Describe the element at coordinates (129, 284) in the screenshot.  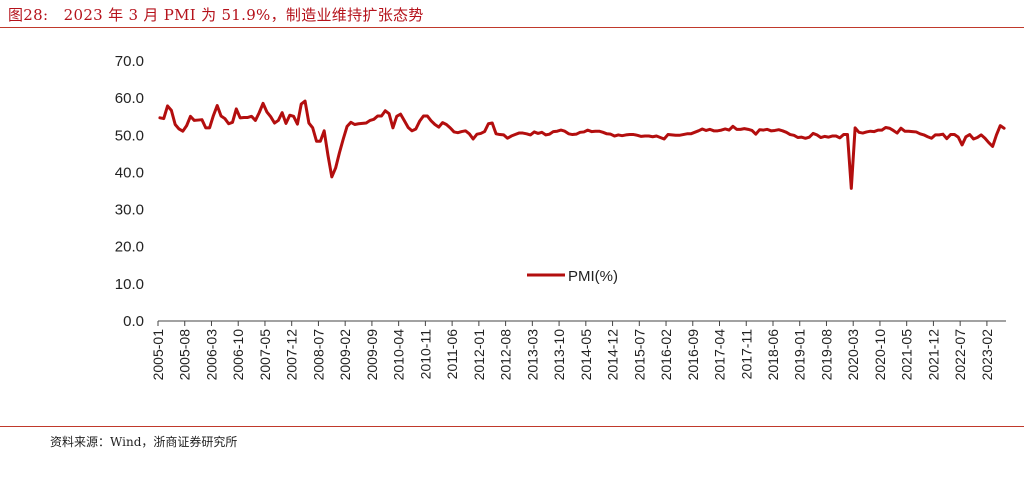
I see `y-tick-label: 10.0` at that location.